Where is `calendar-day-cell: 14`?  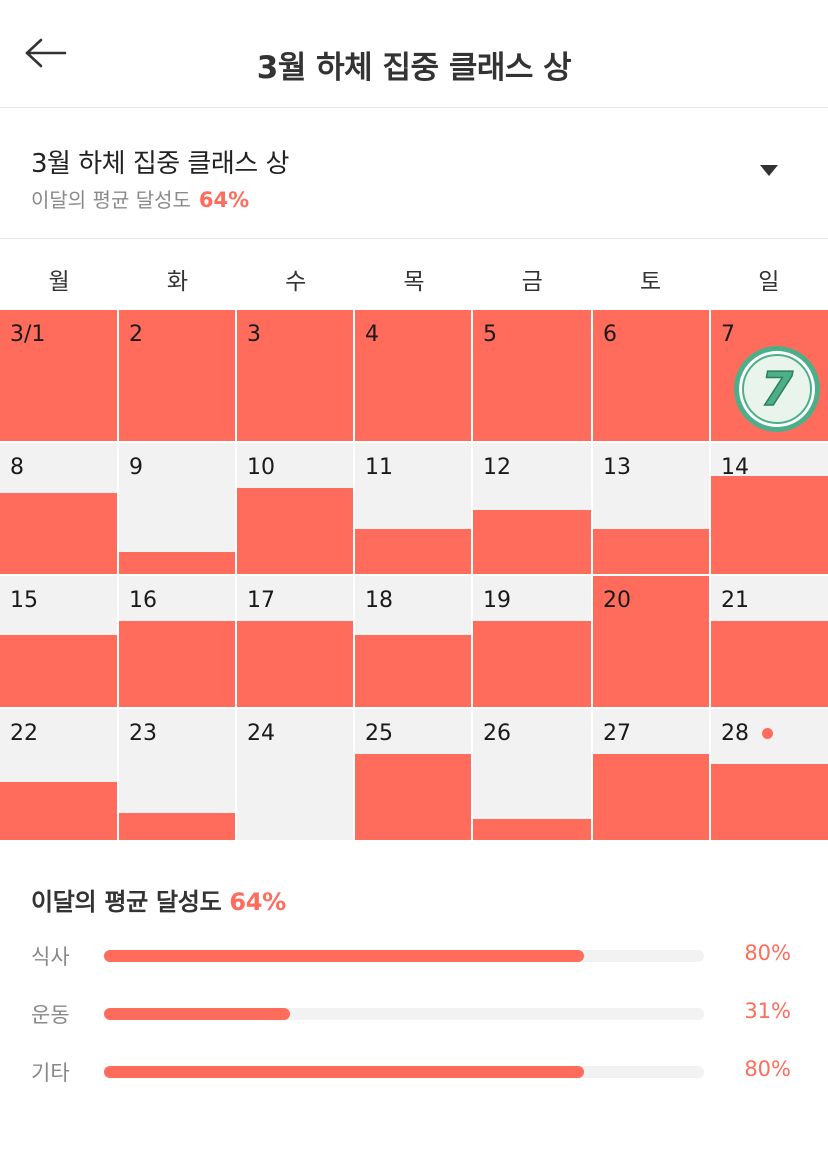 calendar-day-cell: 14 is located at coordinates (769, 508).